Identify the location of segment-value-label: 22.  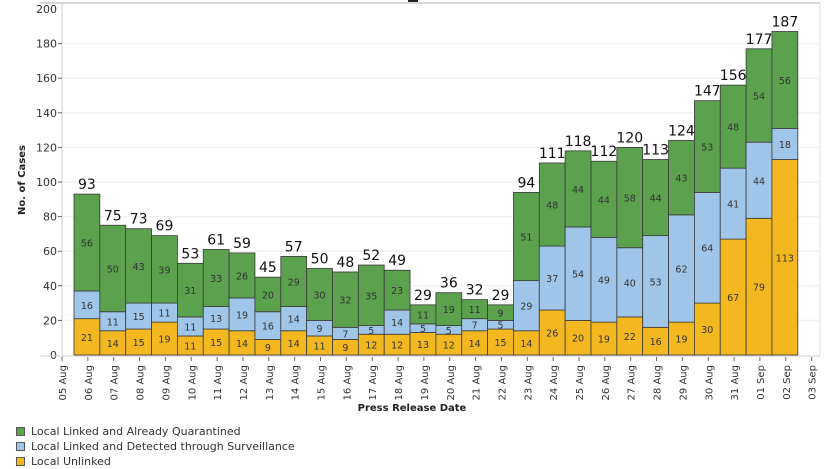
(630, 337).